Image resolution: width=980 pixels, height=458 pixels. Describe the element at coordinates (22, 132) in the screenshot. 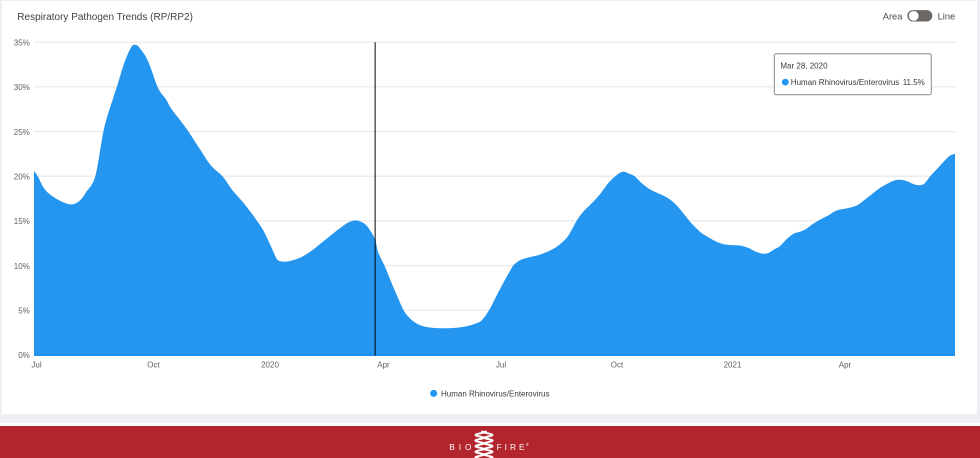

I see `svg-text: 25%` at that location.